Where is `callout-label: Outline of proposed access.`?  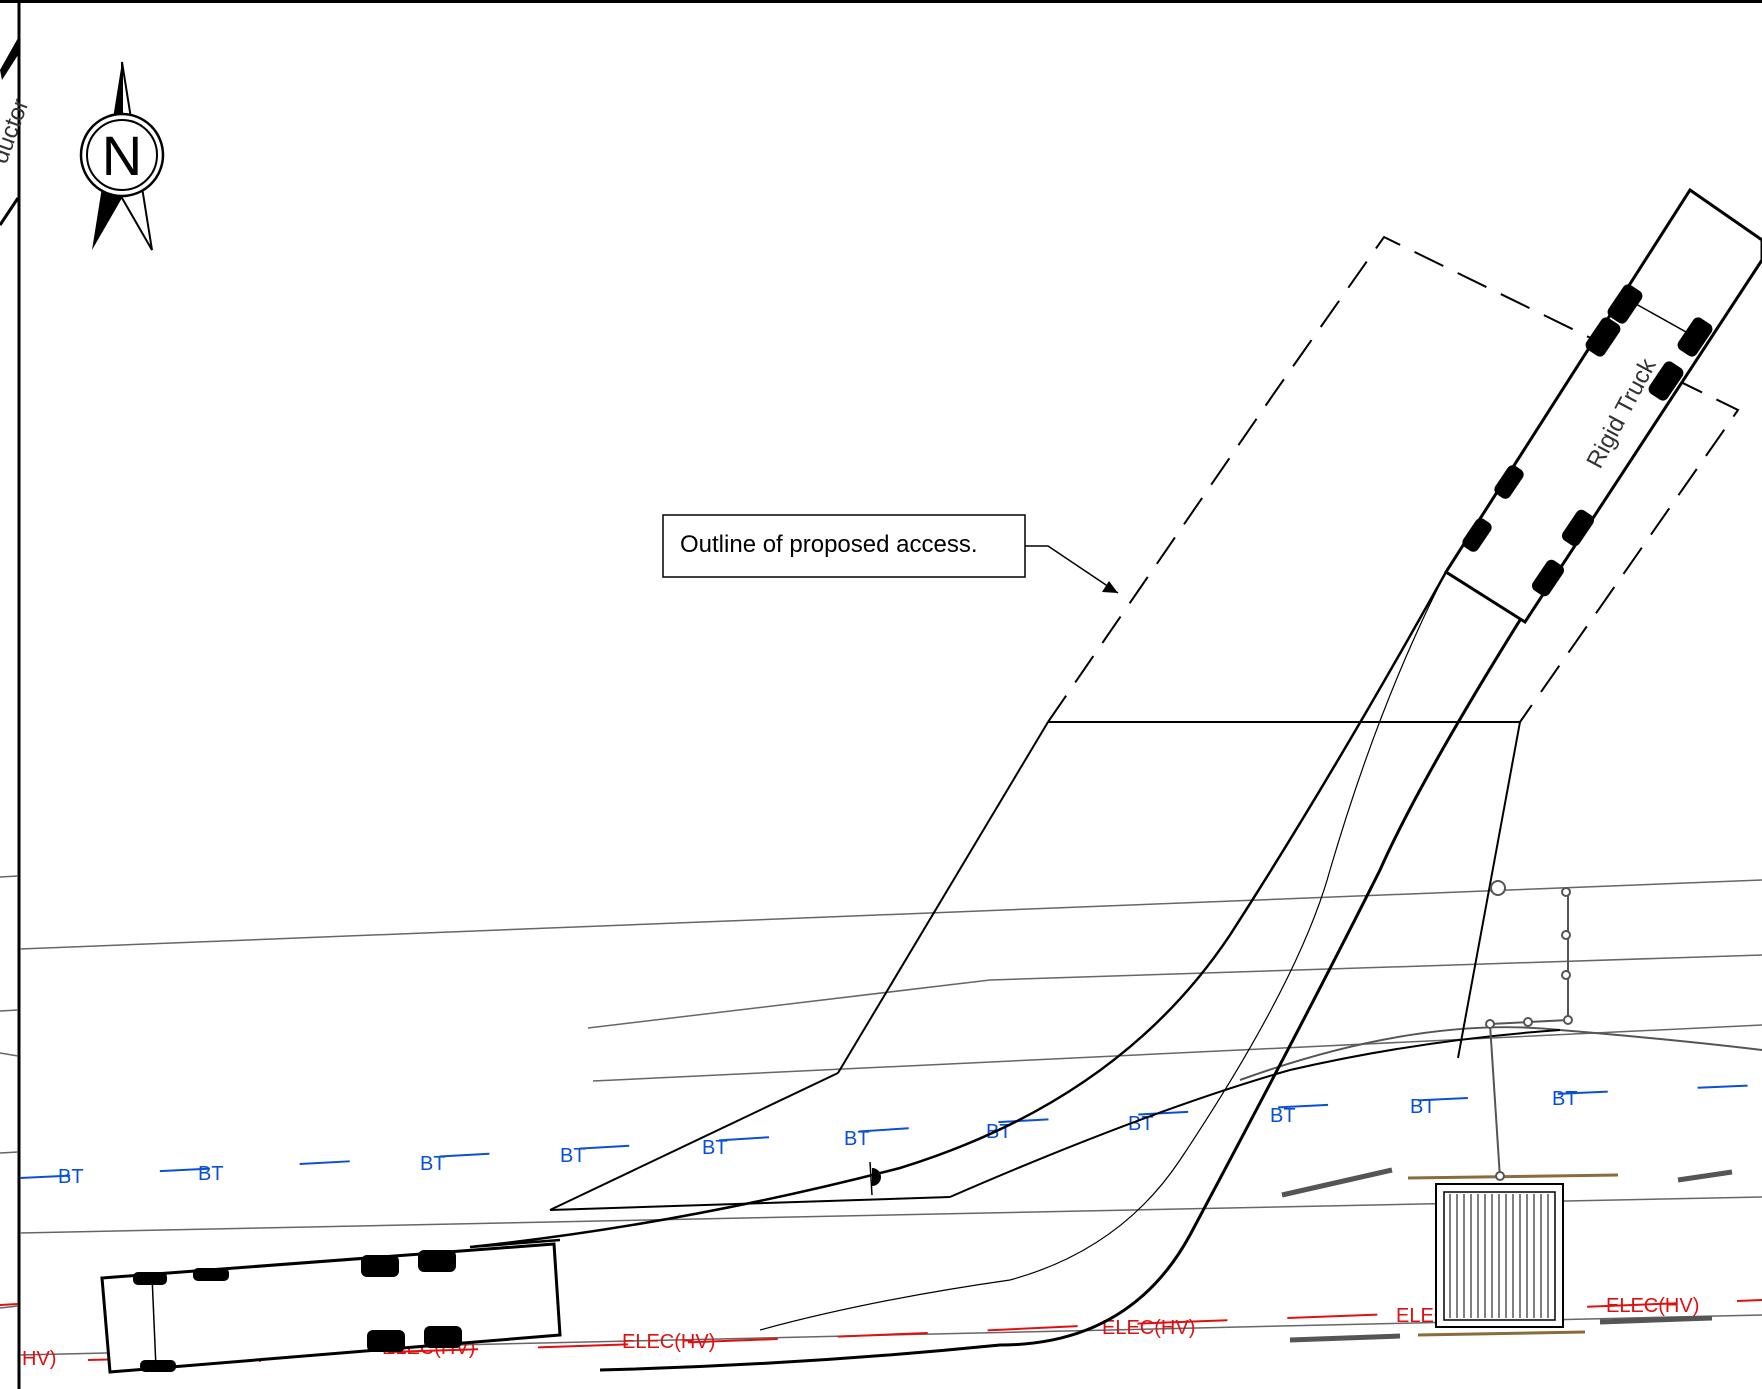
callout-label: Outline of proposed access. is located at coordinates (829, 544).